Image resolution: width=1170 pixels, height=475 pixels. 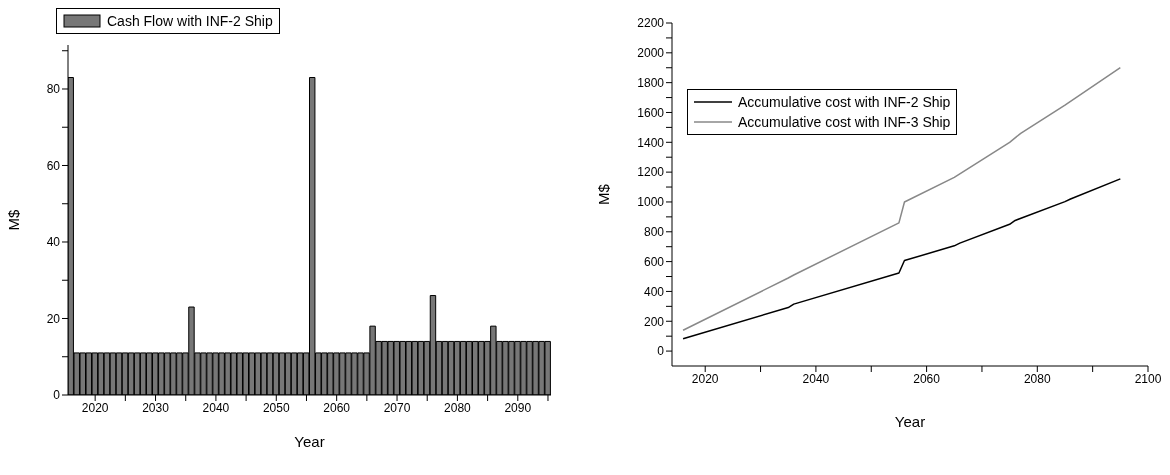 I want to click on legend-label: Cash Flow with INF-2 Ship, so click(x=190, y=21).